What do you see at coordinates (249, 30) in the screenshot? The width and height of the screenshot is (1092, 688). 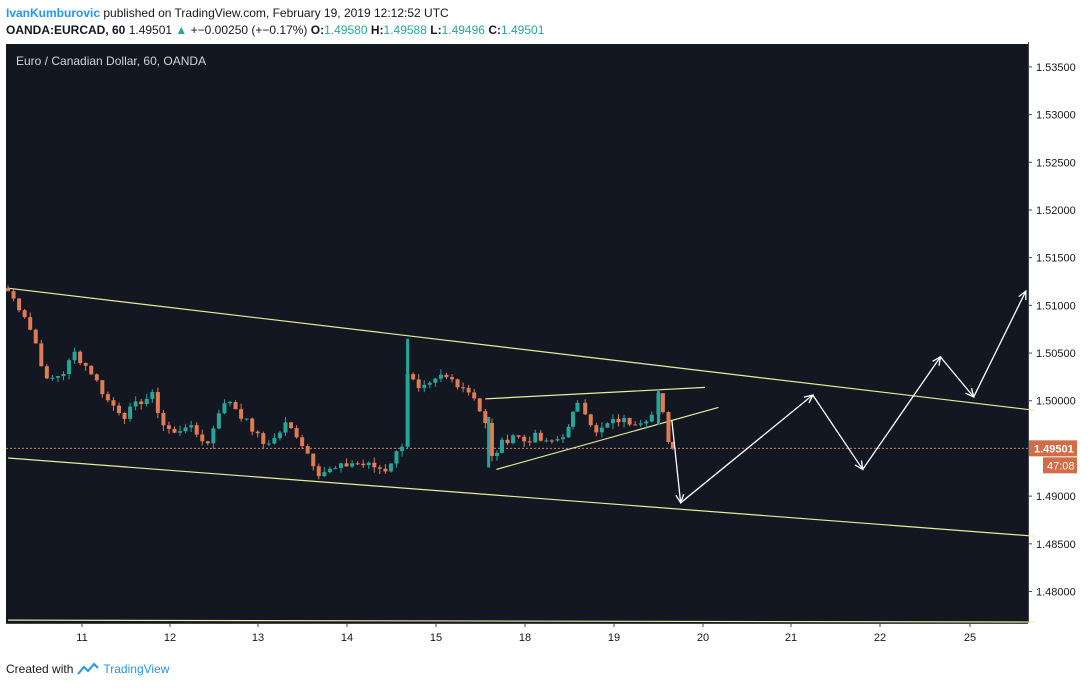 I see `price-change: +−0.00250 (+−0.17%)` at bounding box center [249, 30].